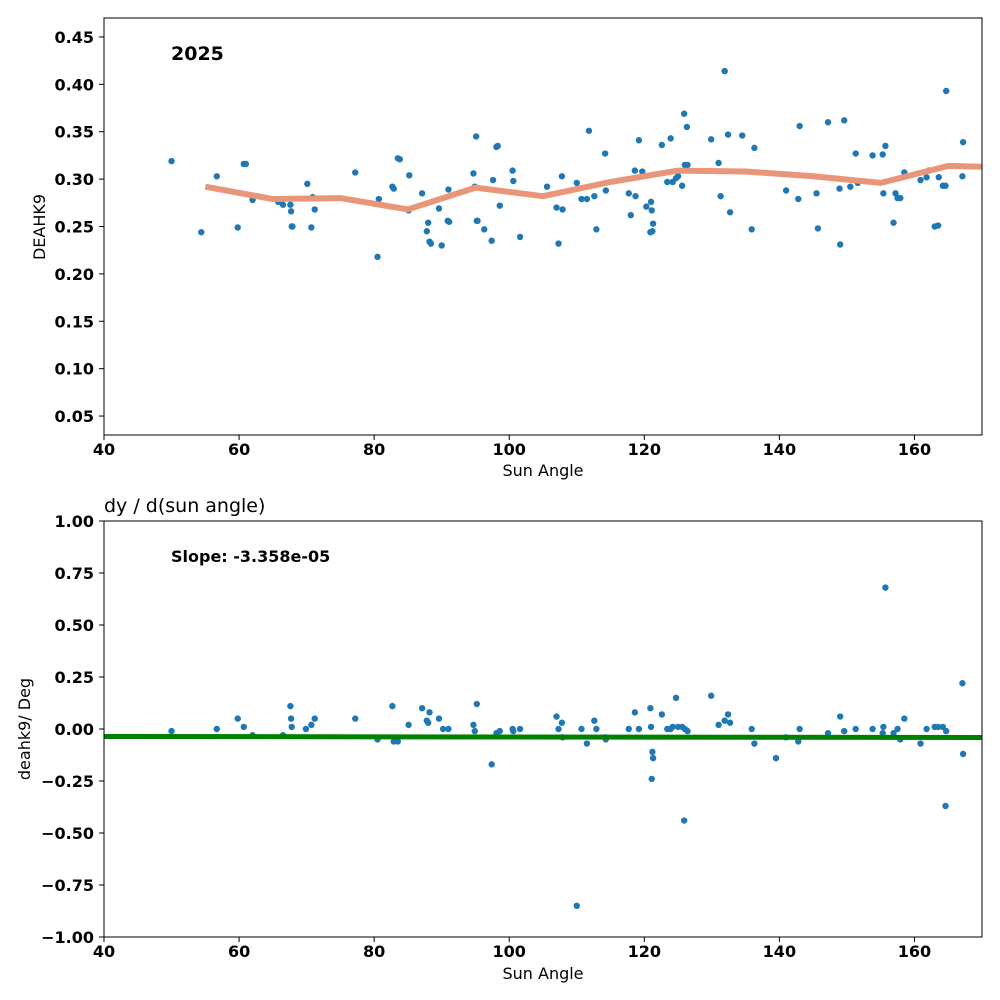 This screenshot has width=1000, height=1000. Describe the element at coordinates (509, 951) in the screenshot. I see `bottom-x-tick-label: 100` at that location.